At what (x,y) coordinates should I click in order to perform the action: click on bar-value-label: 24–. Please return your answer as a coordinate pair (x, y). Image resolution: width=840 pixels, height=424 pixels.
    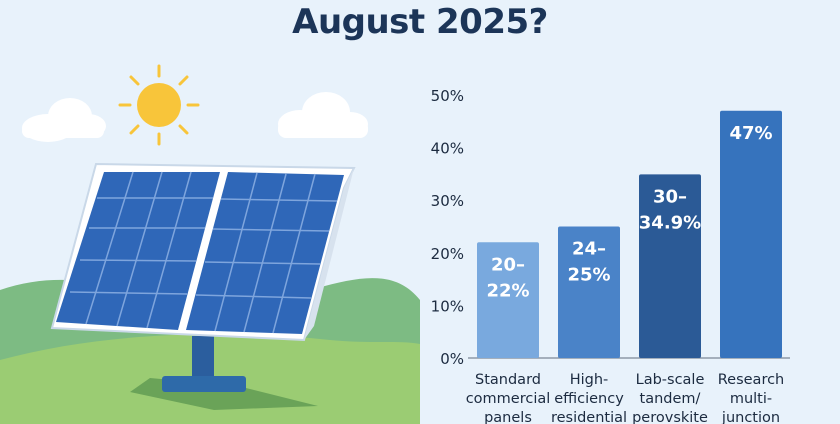
    Looking at the image, I should click on (589, 249).